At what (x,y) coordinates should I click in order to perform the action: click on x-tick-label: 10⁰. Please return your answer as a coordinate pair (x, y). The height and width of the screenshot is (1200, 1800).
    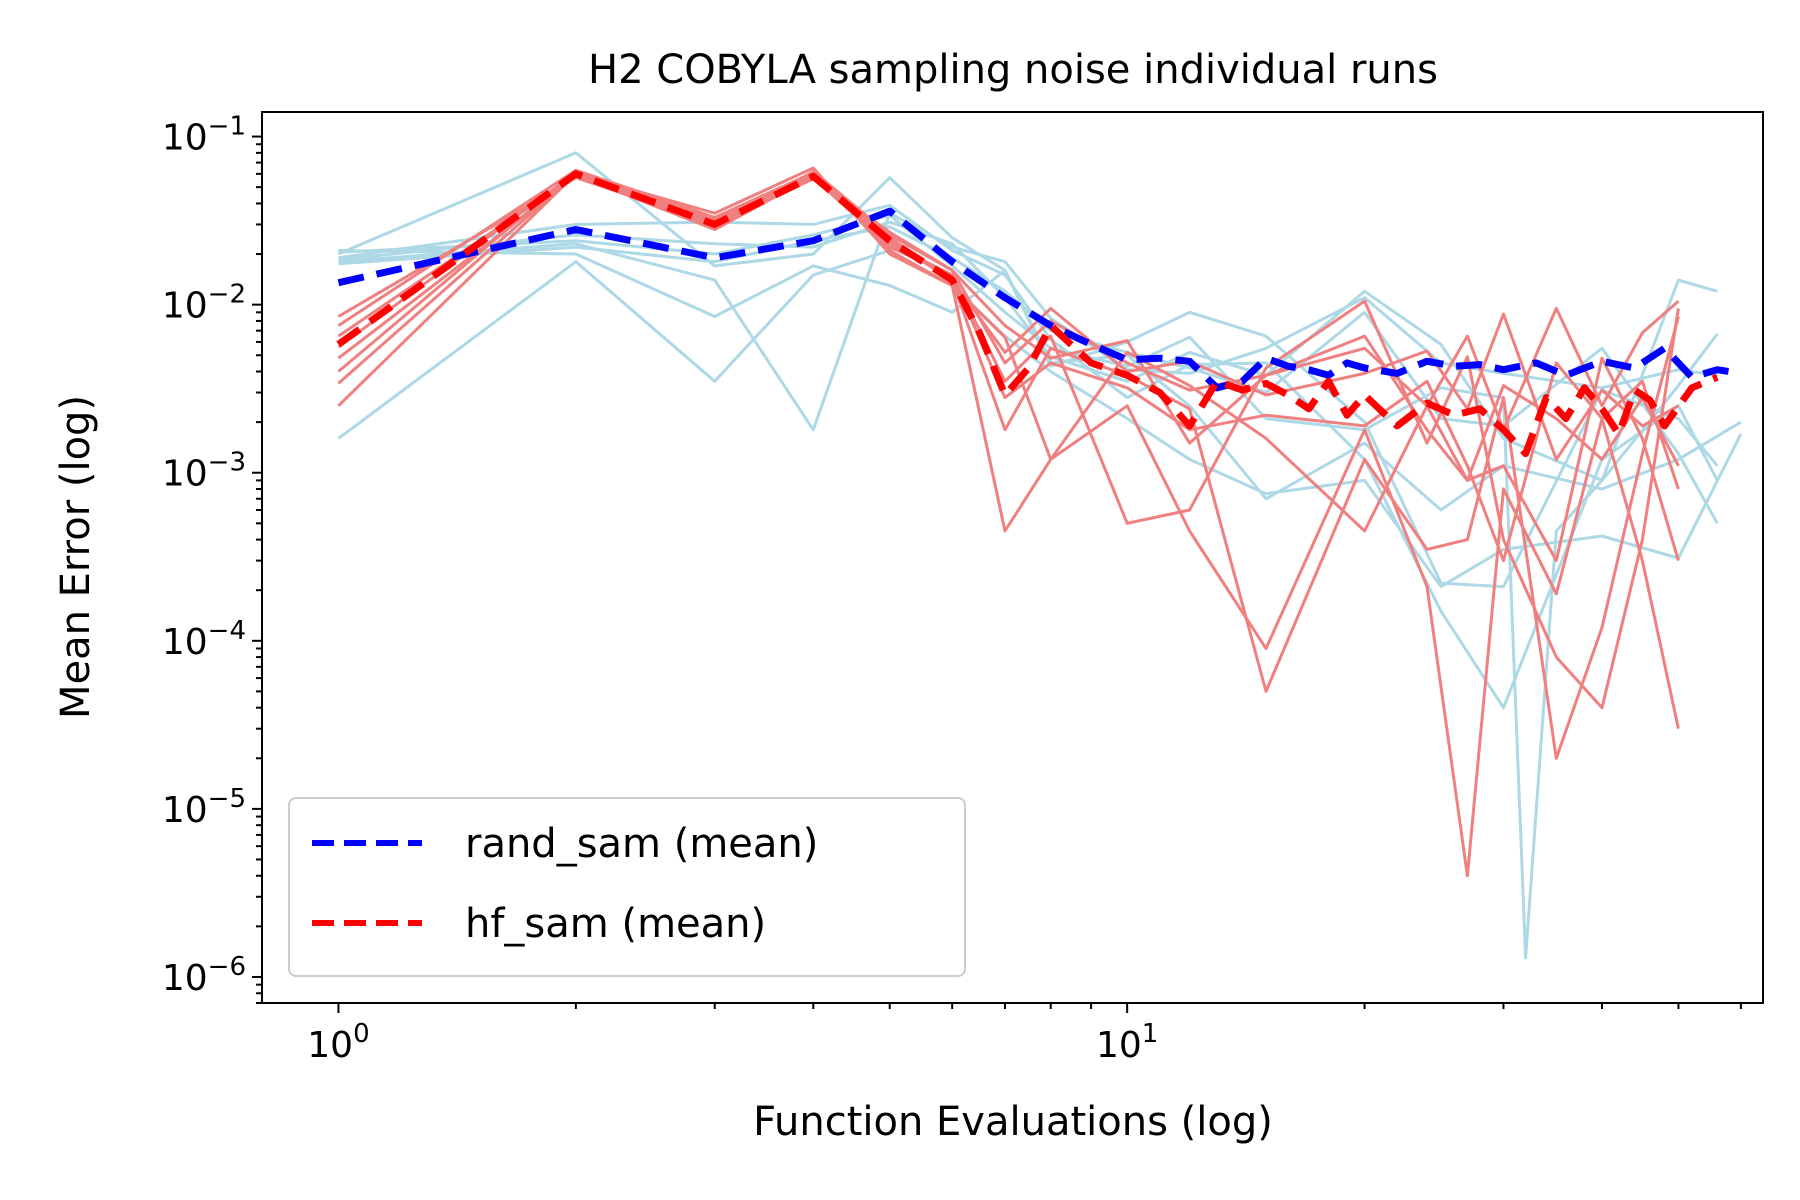
    Looking at the image, I should click on (338, 1042).